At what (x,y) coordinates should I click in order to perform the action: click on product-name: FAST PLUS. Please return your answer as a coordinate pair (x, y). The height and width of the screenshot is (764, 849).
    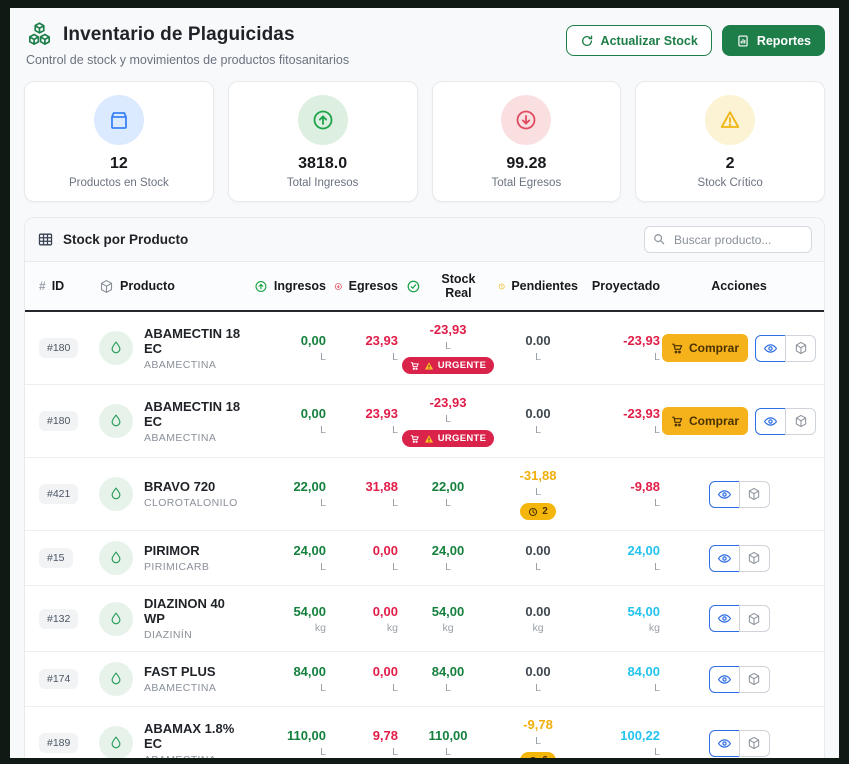
    Looking at the image, I should click on (180, 671).